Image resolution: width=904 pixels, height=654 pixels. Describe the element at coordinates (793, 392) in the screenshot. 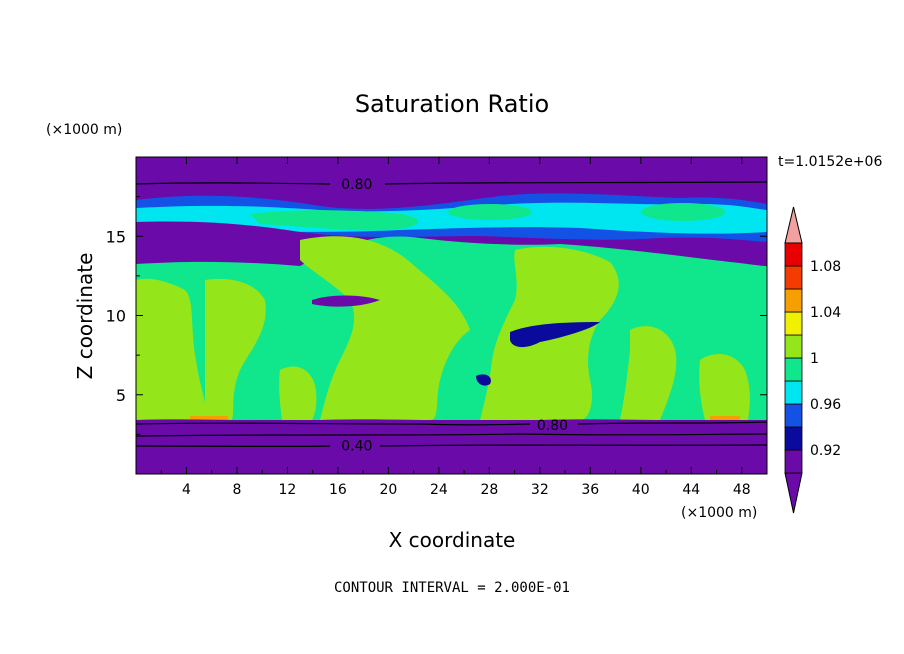

I see `colorbar-swatch-0.96` at that location.